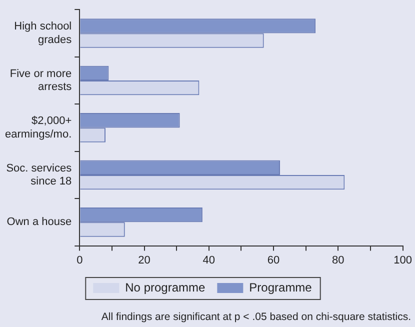 The image size is (415, 327). Describe the element at coordinates (41, 81) in the screenshot. I see `y-tick-label: Five or more arrests` at that location.